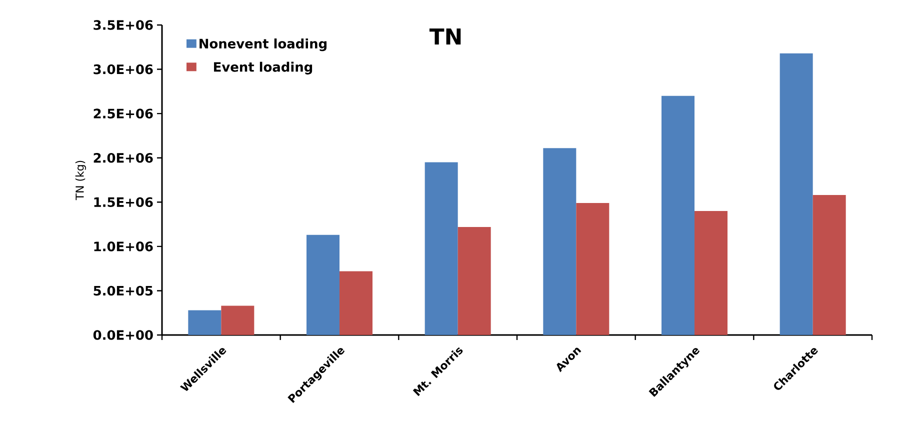  I want to click on legend-label: Nonevent loading, so click(263, 45).